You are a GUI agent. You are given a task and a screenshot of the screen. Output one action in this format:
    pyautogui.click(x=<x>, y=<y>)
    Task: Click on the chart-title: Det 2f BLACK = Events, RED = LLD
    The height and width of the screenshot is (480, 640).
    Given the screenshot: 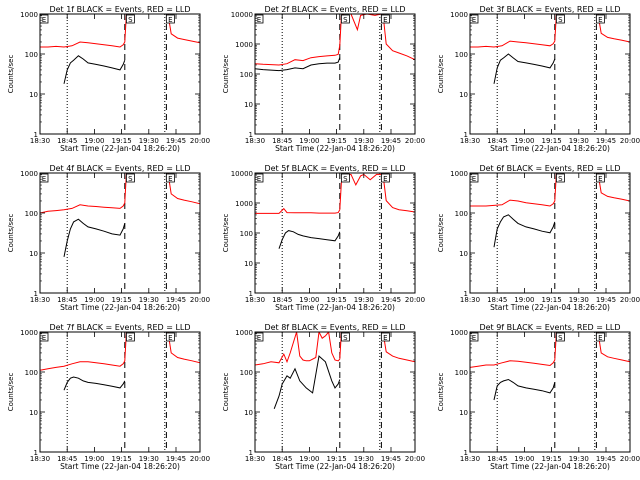 What is the action you would take?
    pyautogui.click(x=334, y=9)
    